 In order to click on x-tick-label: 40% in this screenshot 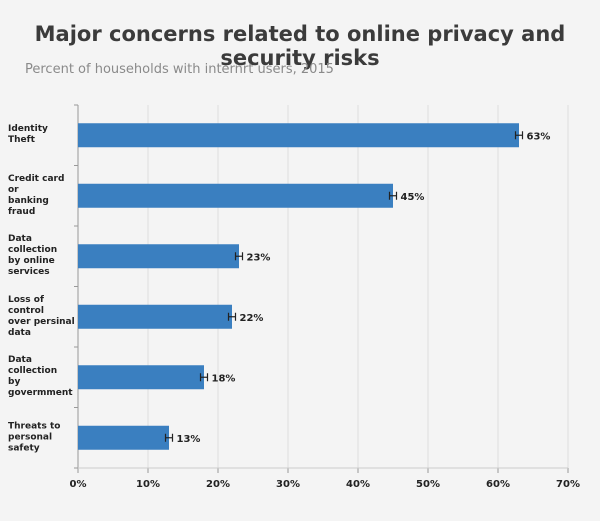, I will do `click(358, 484)`.